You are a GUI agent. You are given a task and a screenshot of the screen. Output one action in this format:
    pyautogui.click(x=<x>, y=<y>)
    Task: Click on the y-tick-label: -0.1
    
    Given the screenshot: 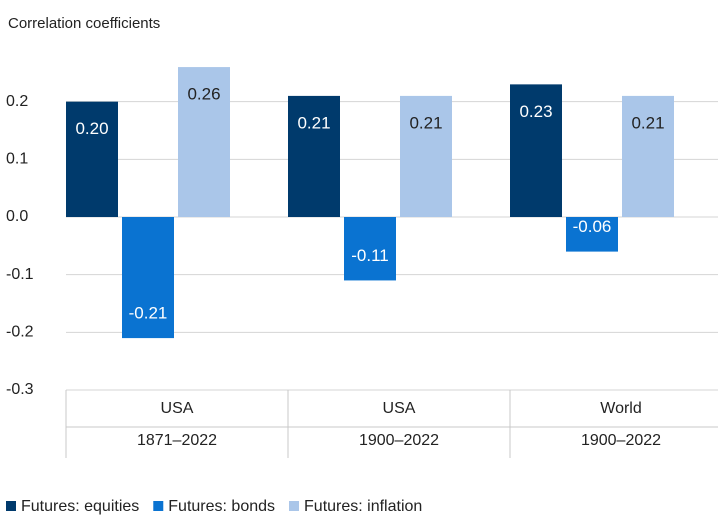 What is the action you would take?
    pyautogui.click(x=20, y=274)
    